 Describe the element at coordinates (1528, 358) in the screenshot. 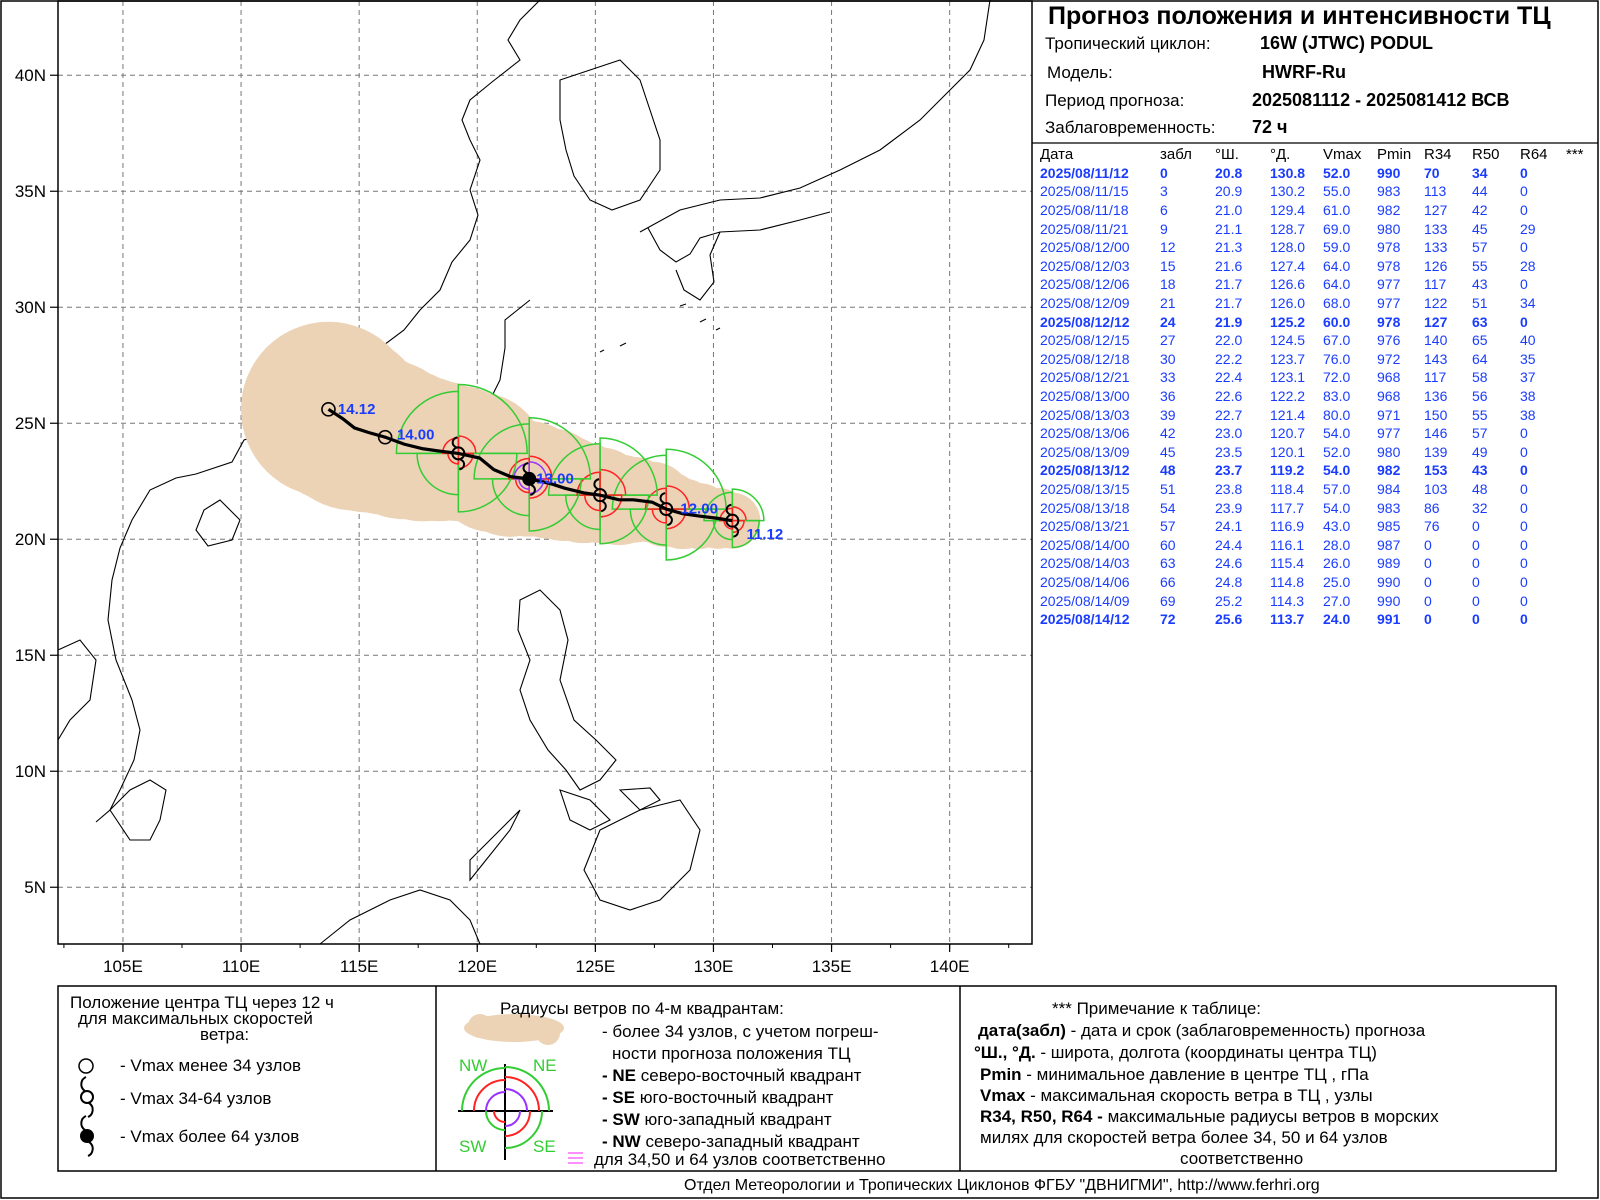

I see `table-cell-r64: 35` at that location.